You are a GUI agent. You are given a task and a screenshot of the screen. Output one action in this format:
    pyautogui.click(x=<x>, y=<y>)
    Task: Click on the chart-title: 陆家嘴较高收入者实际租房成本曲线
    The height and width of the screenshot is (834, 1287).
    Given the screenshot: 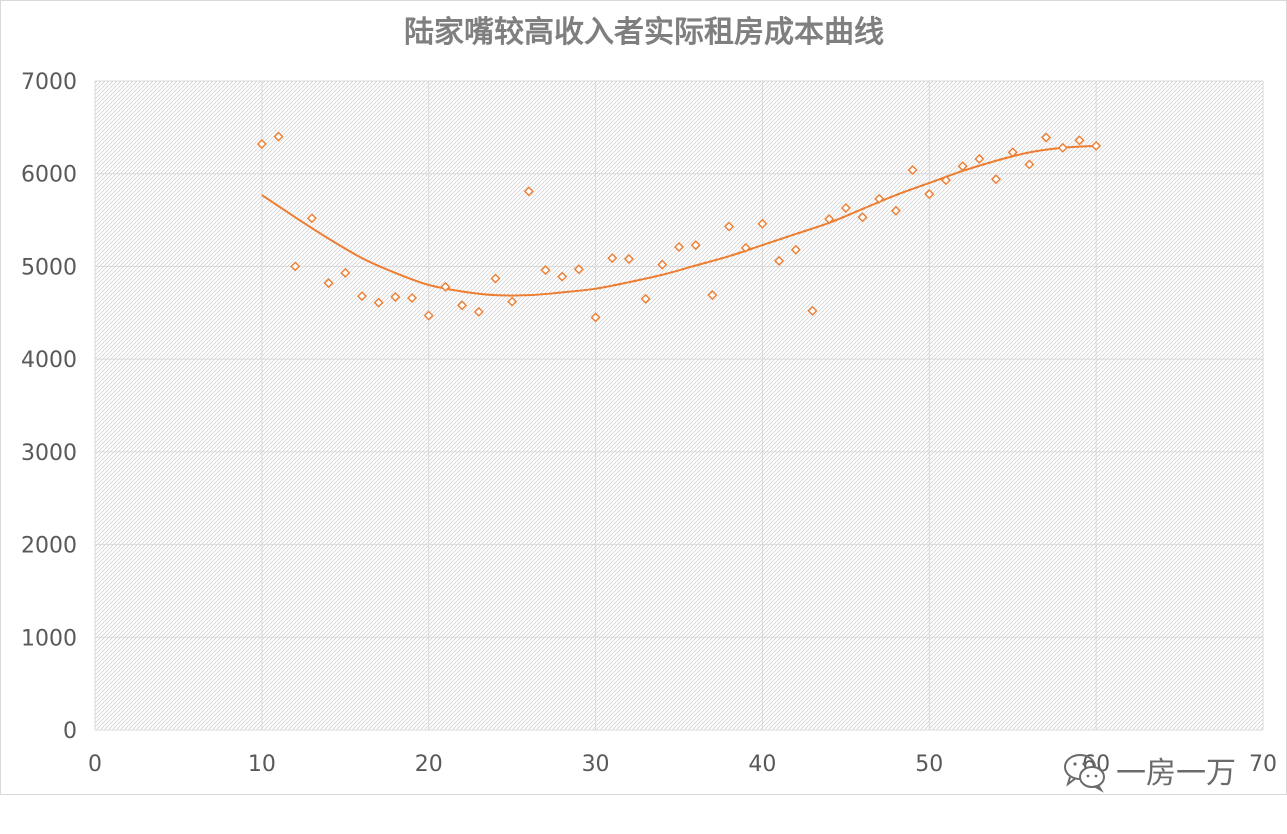 What is the action you would take?
    pyautogui.click(x=644, y=32)
    